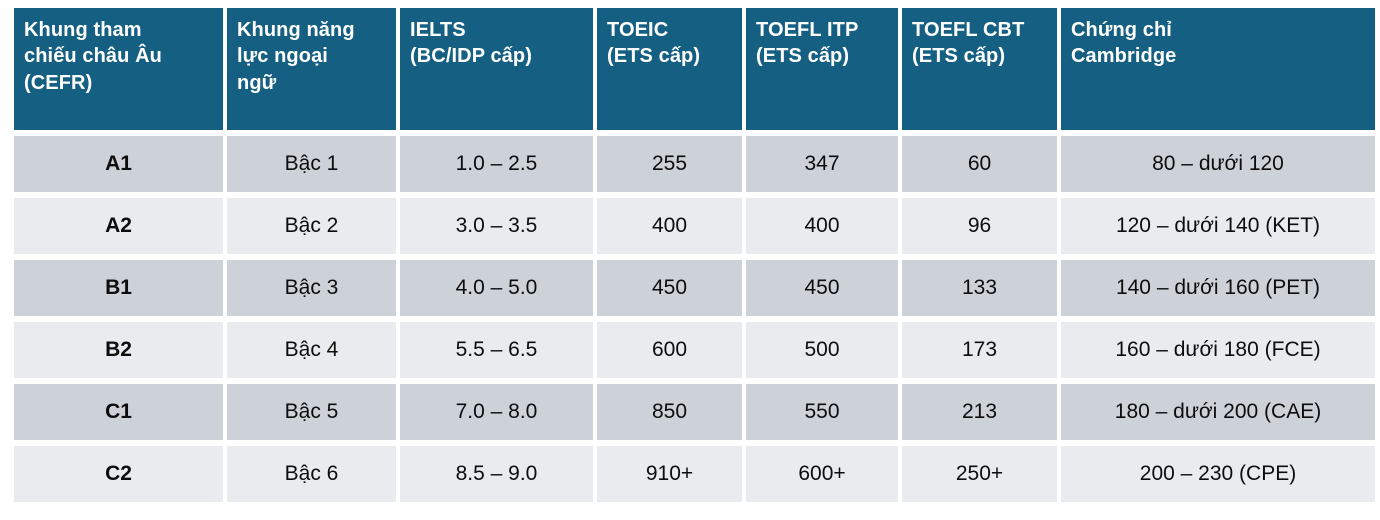 The image size is (1380, 520). Describe the element at coordinates (311, 69) in the screenshot. I see `column-header-khung-nang-luc: Khung năng lực ngoại ngữ` at that location.